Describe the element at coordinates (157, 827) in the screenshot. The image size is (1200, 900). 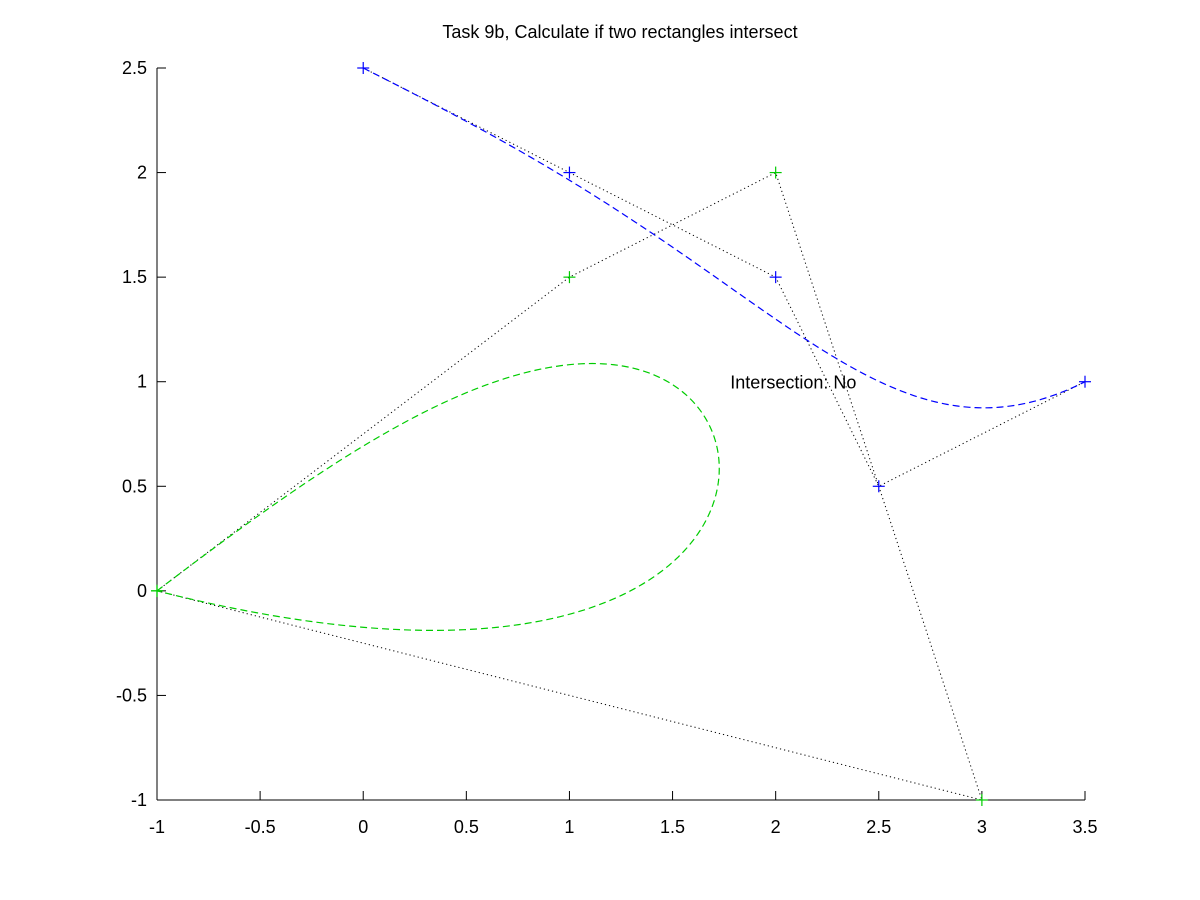
I see `x-tick-label: -1` at that location.